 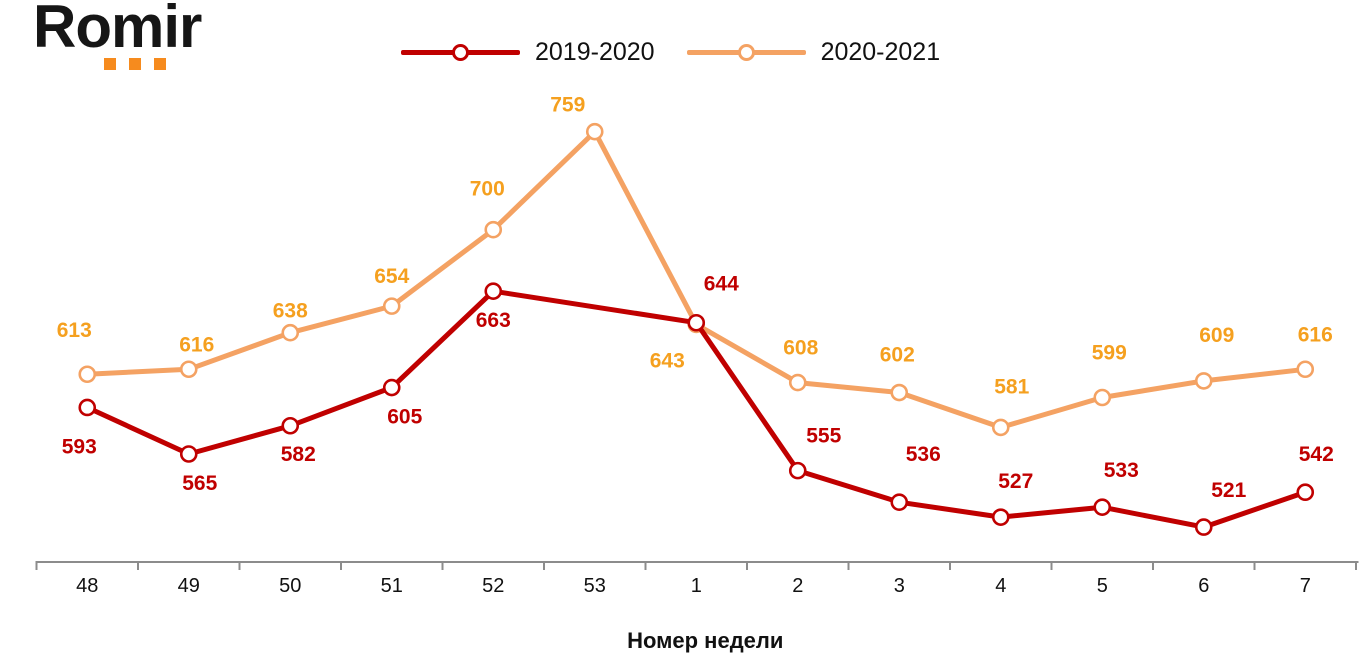 What do you see at coordinates (528, 52) in the screenshot?
I see `legend-item-2019-2020: 2019-2020` at bounding box center [528, 52].